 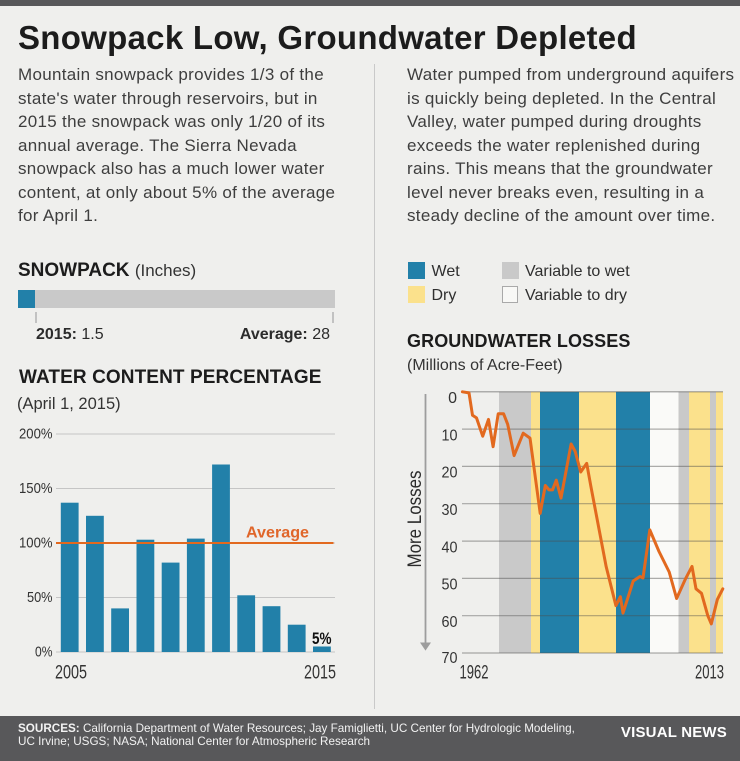 I want to click on svg-text: 200%, so click(x=36, y=434).